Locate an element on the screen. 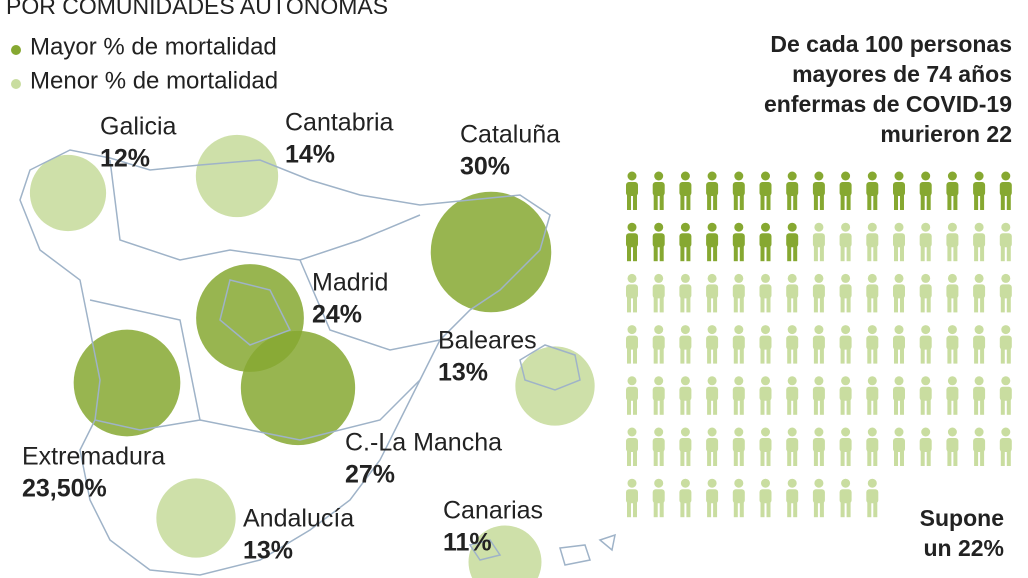 Image resolution: width=1028 pixels, height=578 pixels. region-value: 11% is located at coordinates (467, 543).